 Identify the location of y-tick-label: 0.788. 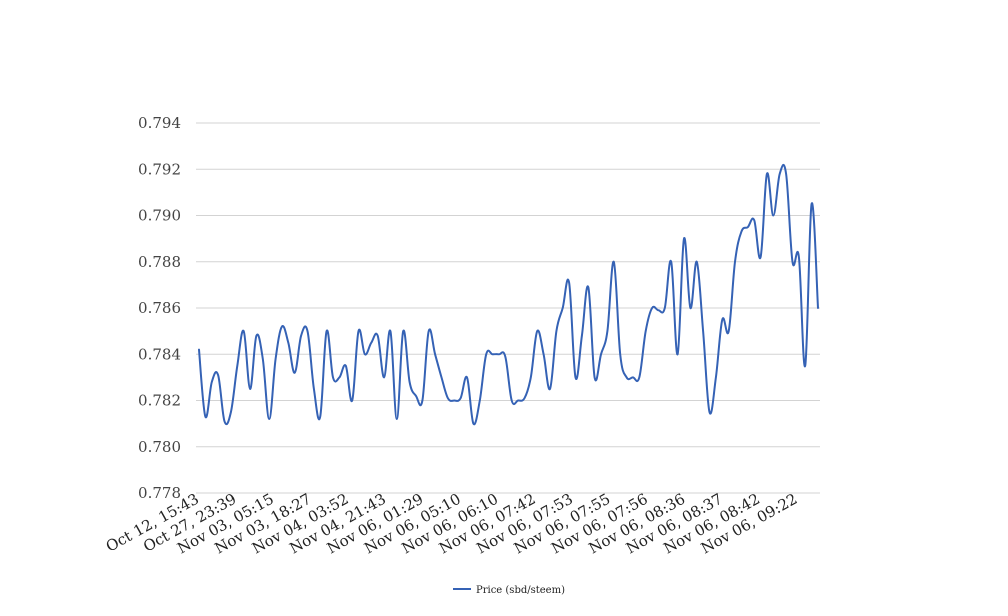
(159, 262).